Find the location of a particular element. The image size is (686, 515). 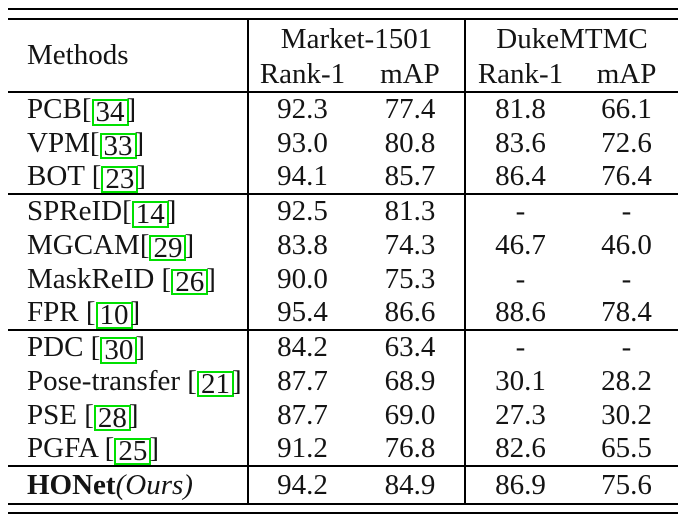

value-cell: 85.7 is located at coordinates (410, 176).